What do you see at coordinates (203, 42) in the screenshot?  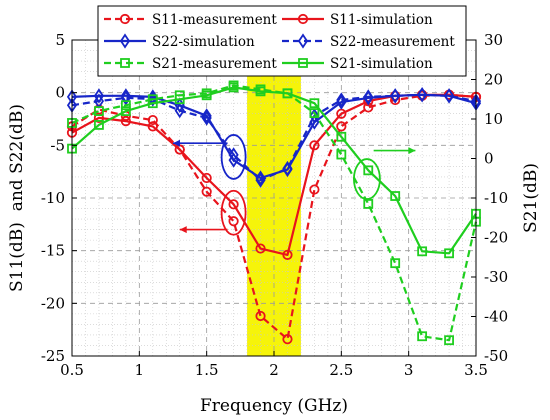 I see `legend-label: S22-simulation` at bounding box center [203, 42].